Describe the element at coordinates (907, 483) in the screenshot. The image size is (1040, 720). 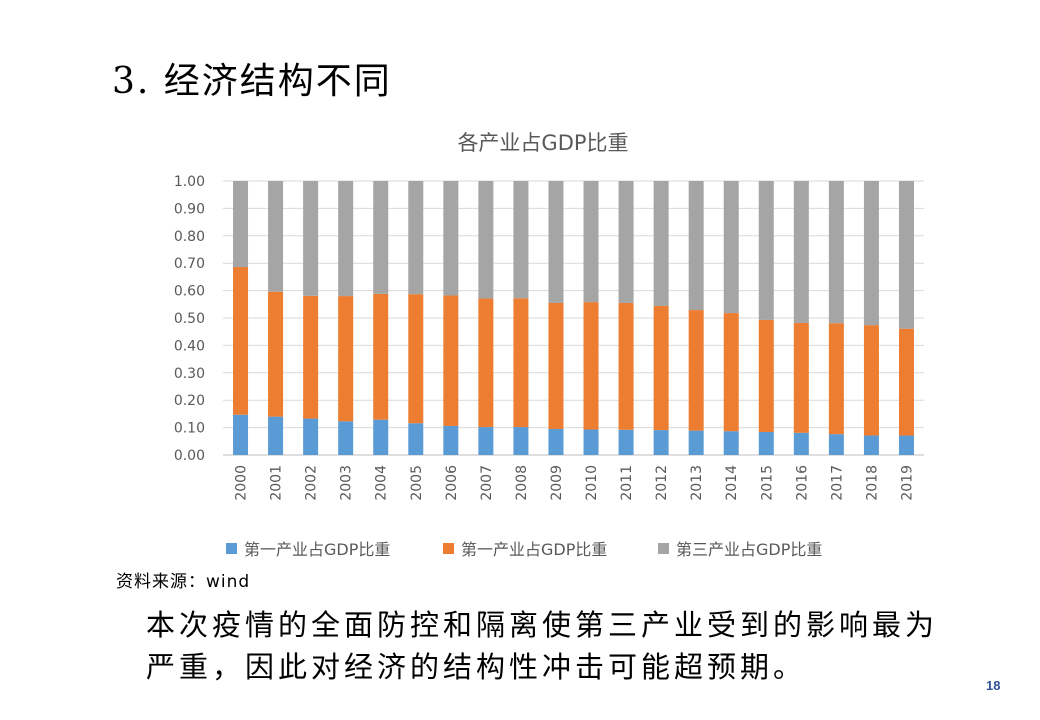
I see `x-tick-label: 2019` at that location.